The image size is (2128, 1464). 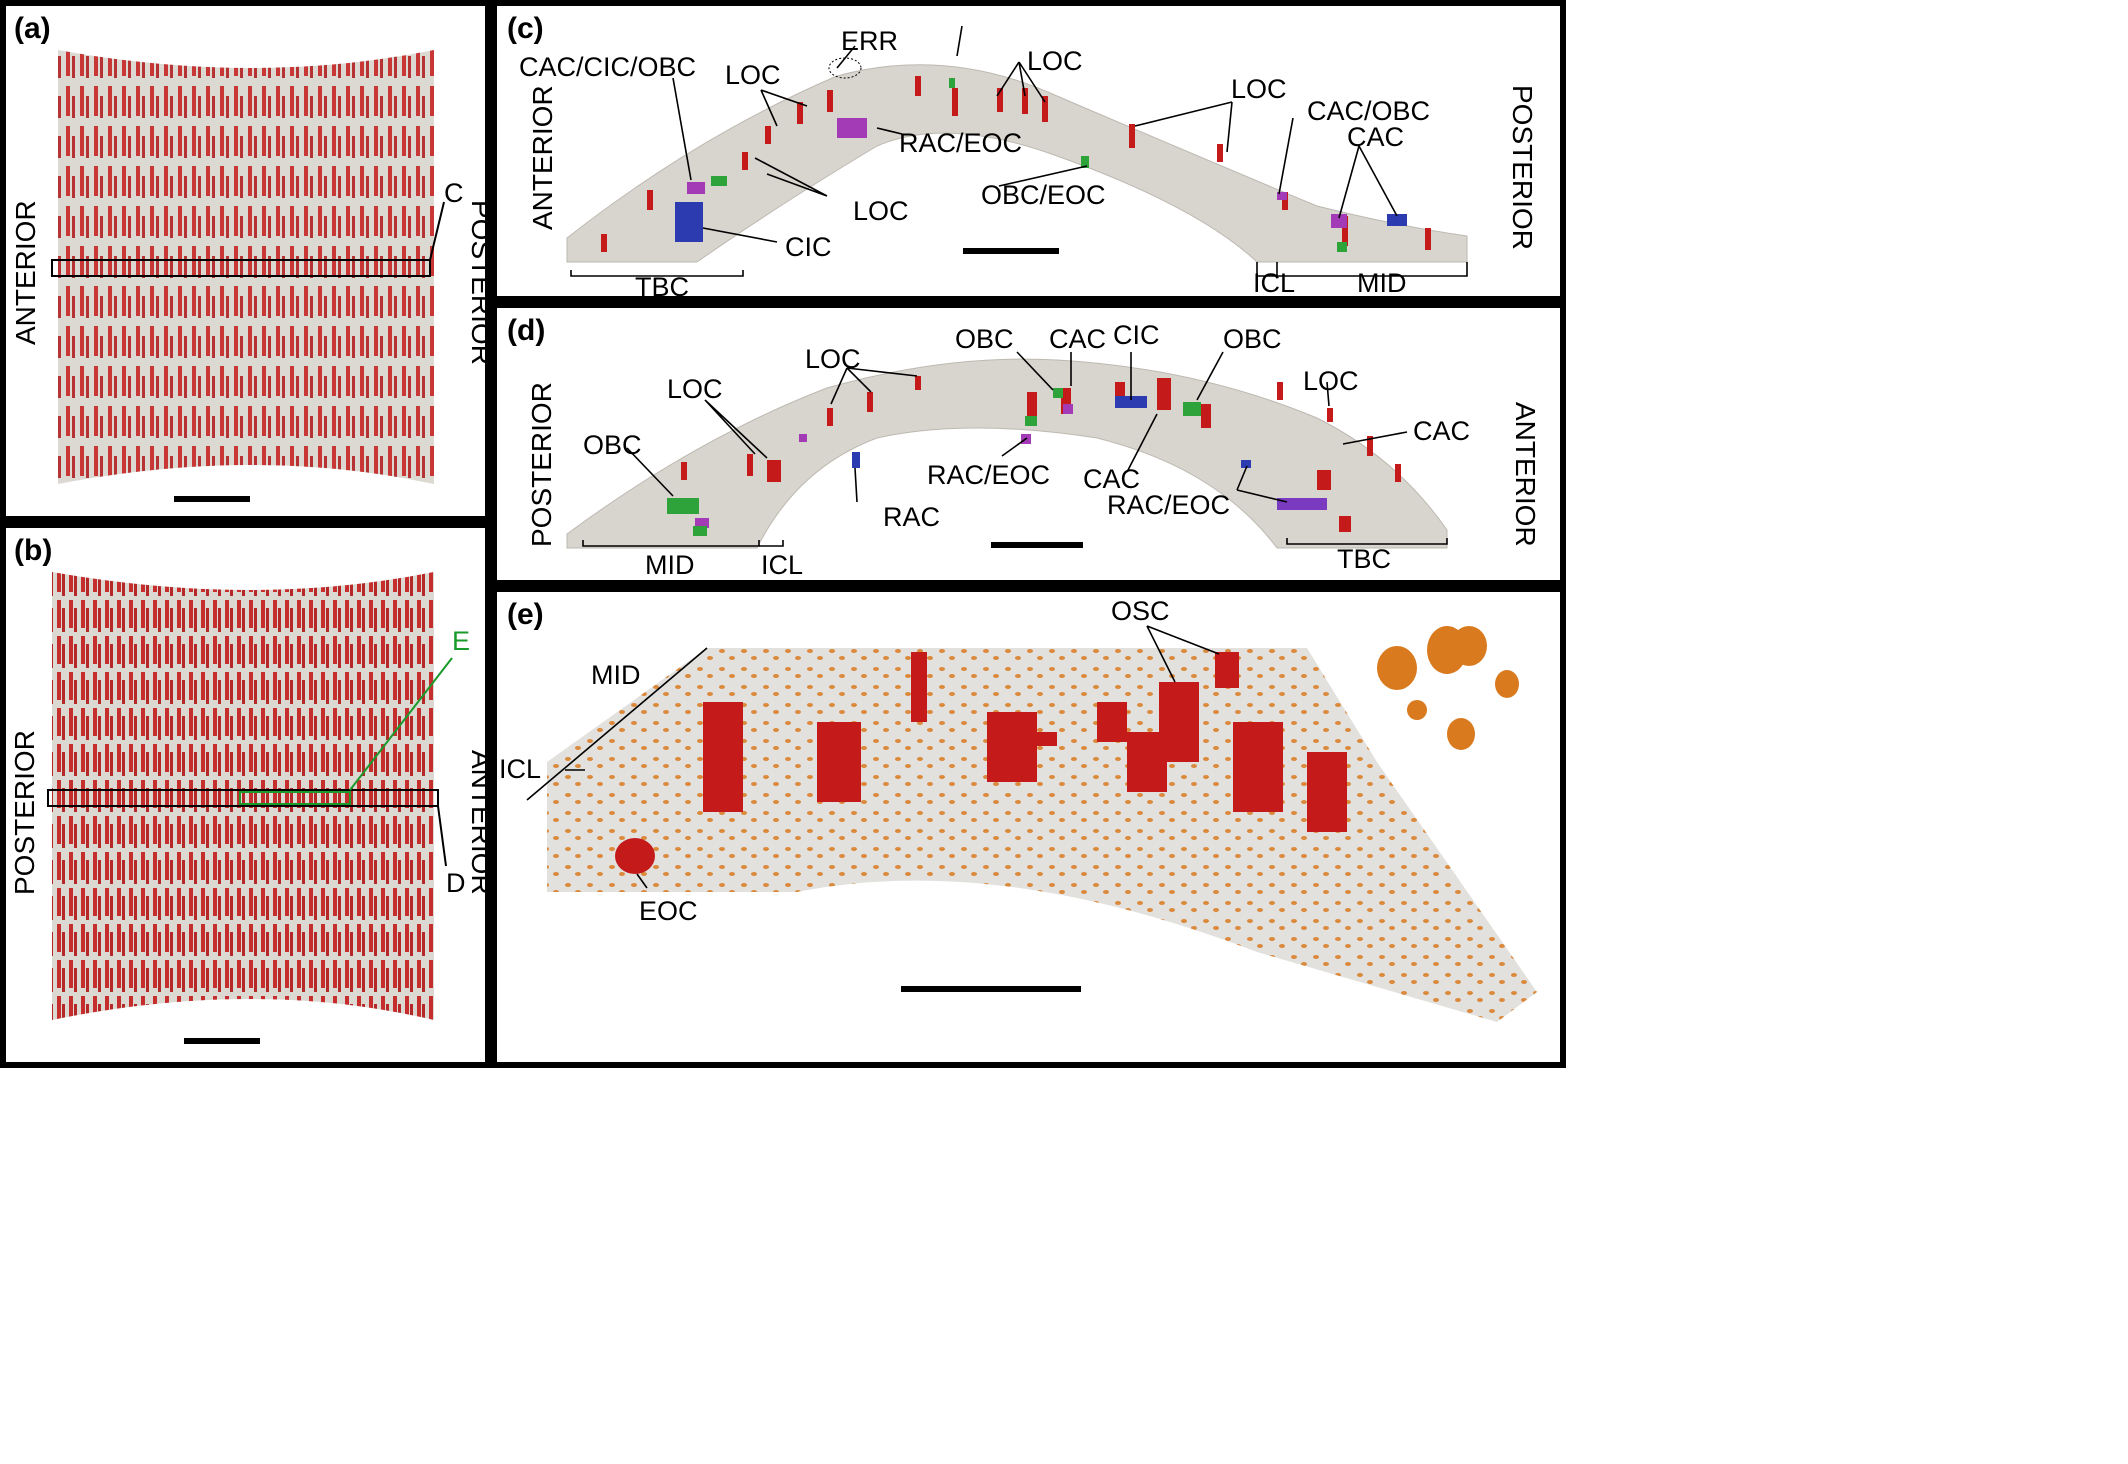 I want to click on panel-c-cac-obc-label: CAC/OBC, so click(x=1369, y=111).